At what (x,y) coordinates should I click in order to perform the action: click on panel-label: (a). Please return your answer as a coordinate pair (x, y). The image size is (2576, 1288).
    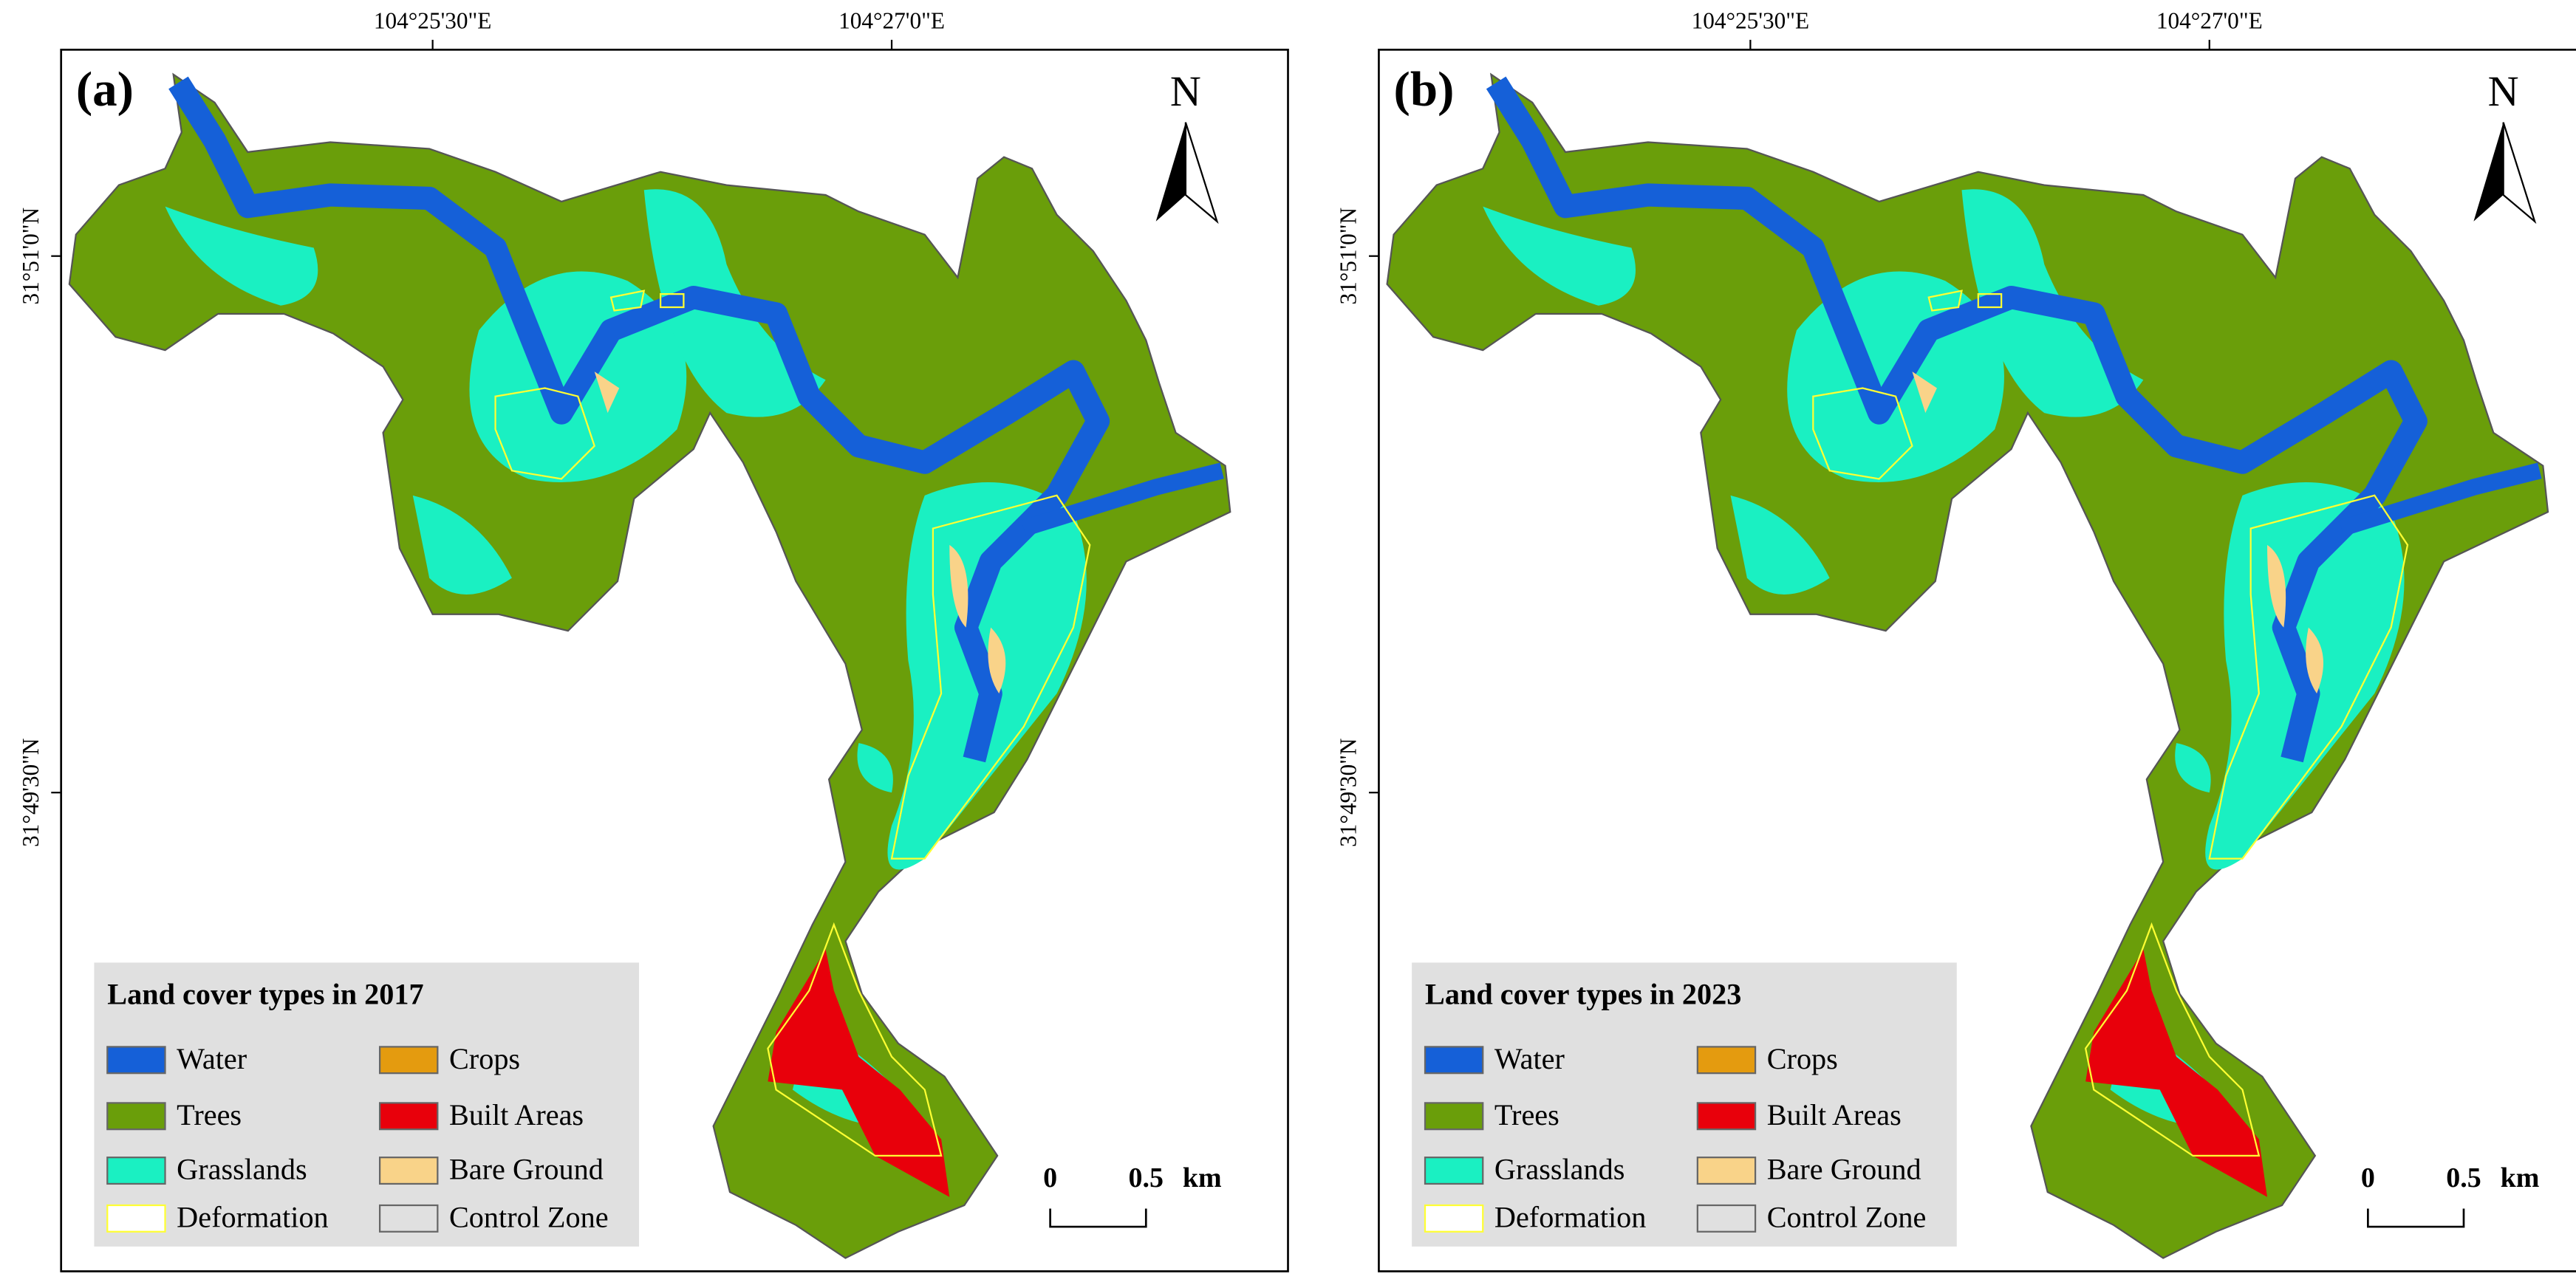
    Looking at the image, I should click on (105, 89).